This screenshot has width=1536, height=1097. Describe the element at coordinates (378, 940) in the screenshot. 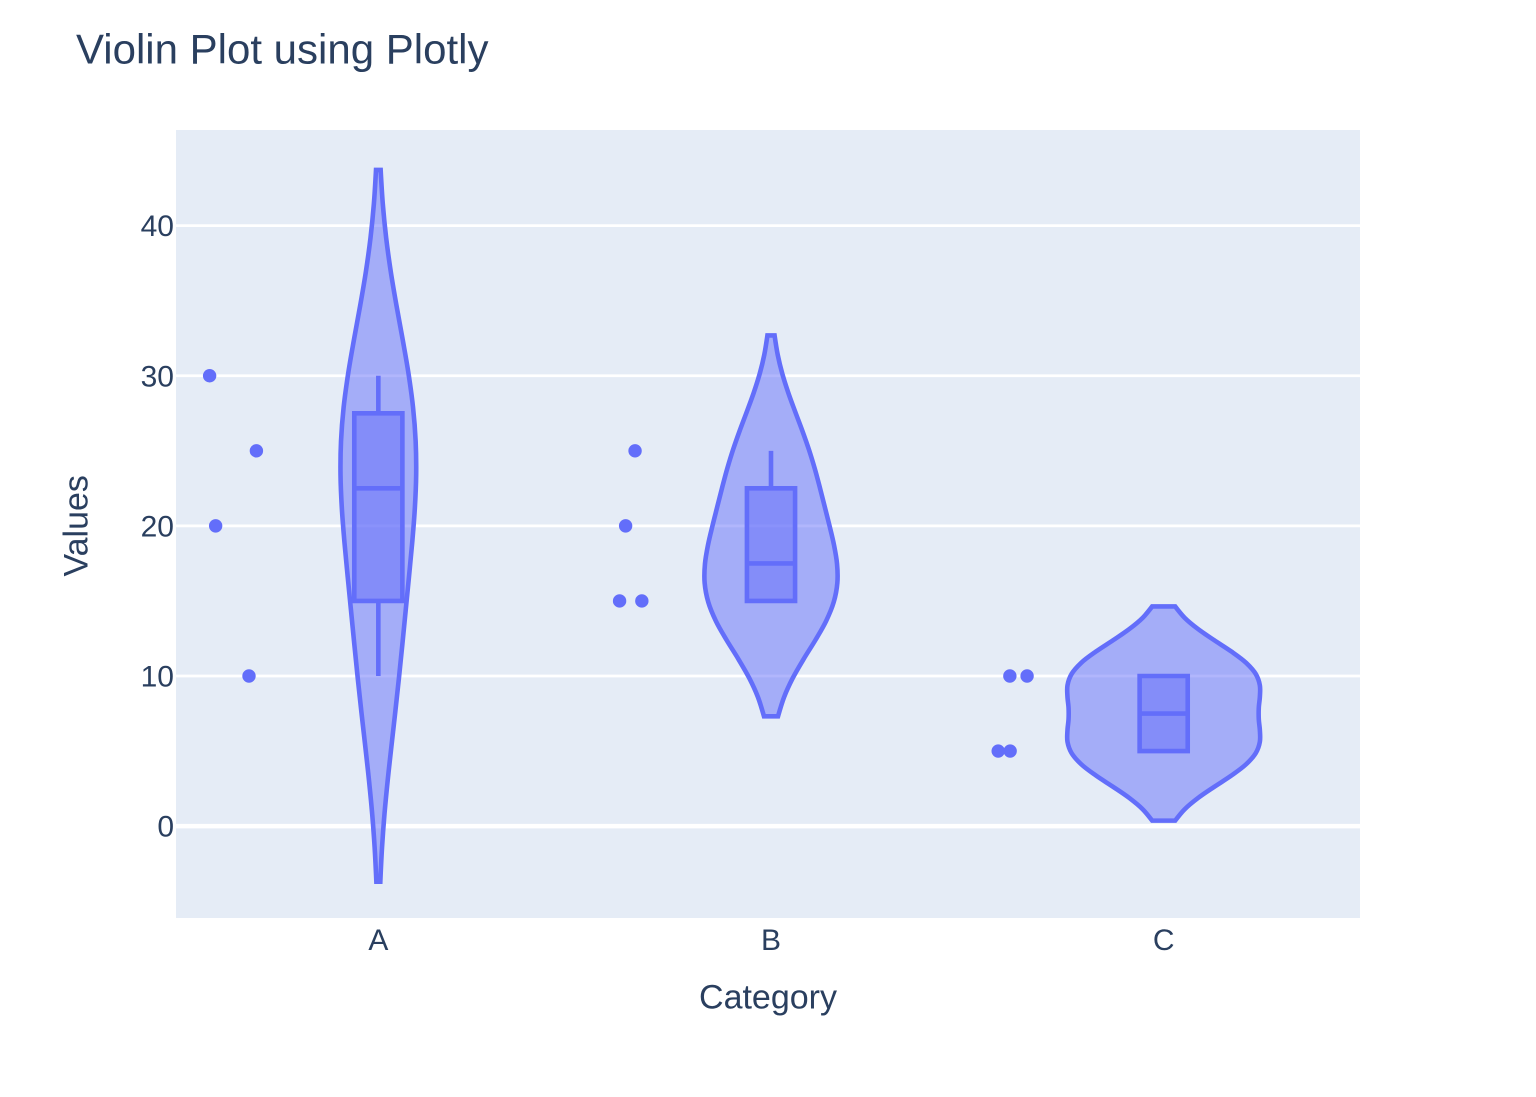

I see `svg-text: A` at that location.